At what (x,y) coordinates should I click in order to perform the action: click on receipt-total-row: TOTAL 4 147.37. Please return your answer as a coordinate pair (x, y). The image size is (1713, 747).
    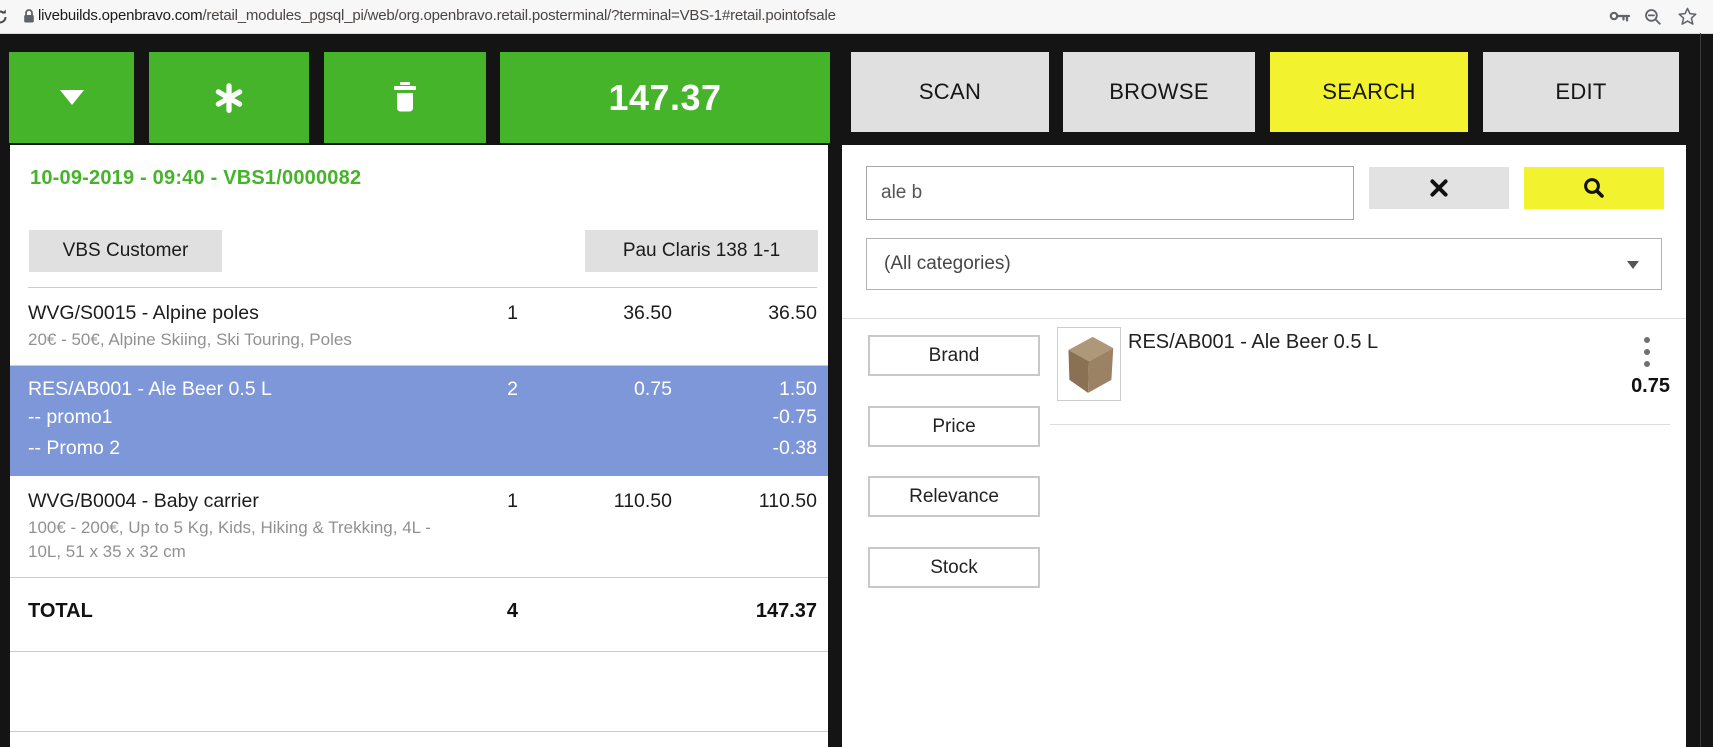
    Looking at the image, I should click on (419, 615).